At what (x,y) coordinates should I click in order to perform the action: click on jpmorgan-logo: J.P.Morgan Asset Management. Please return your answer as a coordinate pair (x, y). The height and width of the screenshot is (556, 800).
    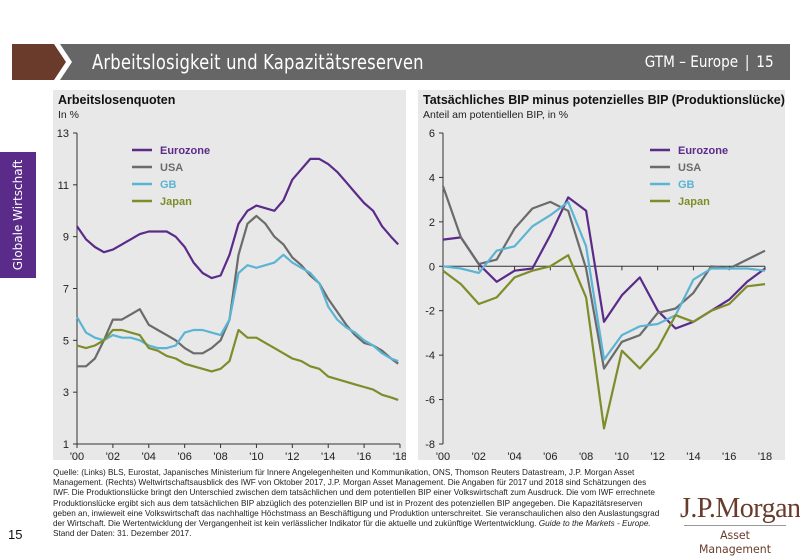
    Looking at the image, I should click on (740, 524).